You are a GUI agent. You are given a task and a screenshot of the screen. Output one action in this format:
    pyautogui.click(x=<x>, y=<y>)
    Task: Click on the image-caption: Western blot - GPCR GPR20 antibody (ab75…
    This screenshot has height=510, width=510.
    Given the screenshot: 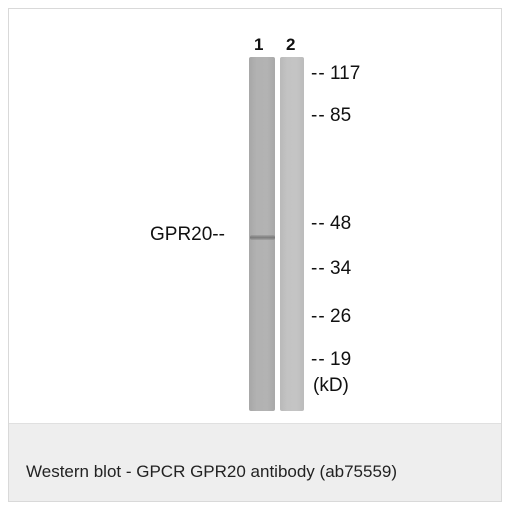 What is the action you would take?
    pyautogui.click(x=212, y=471)
    